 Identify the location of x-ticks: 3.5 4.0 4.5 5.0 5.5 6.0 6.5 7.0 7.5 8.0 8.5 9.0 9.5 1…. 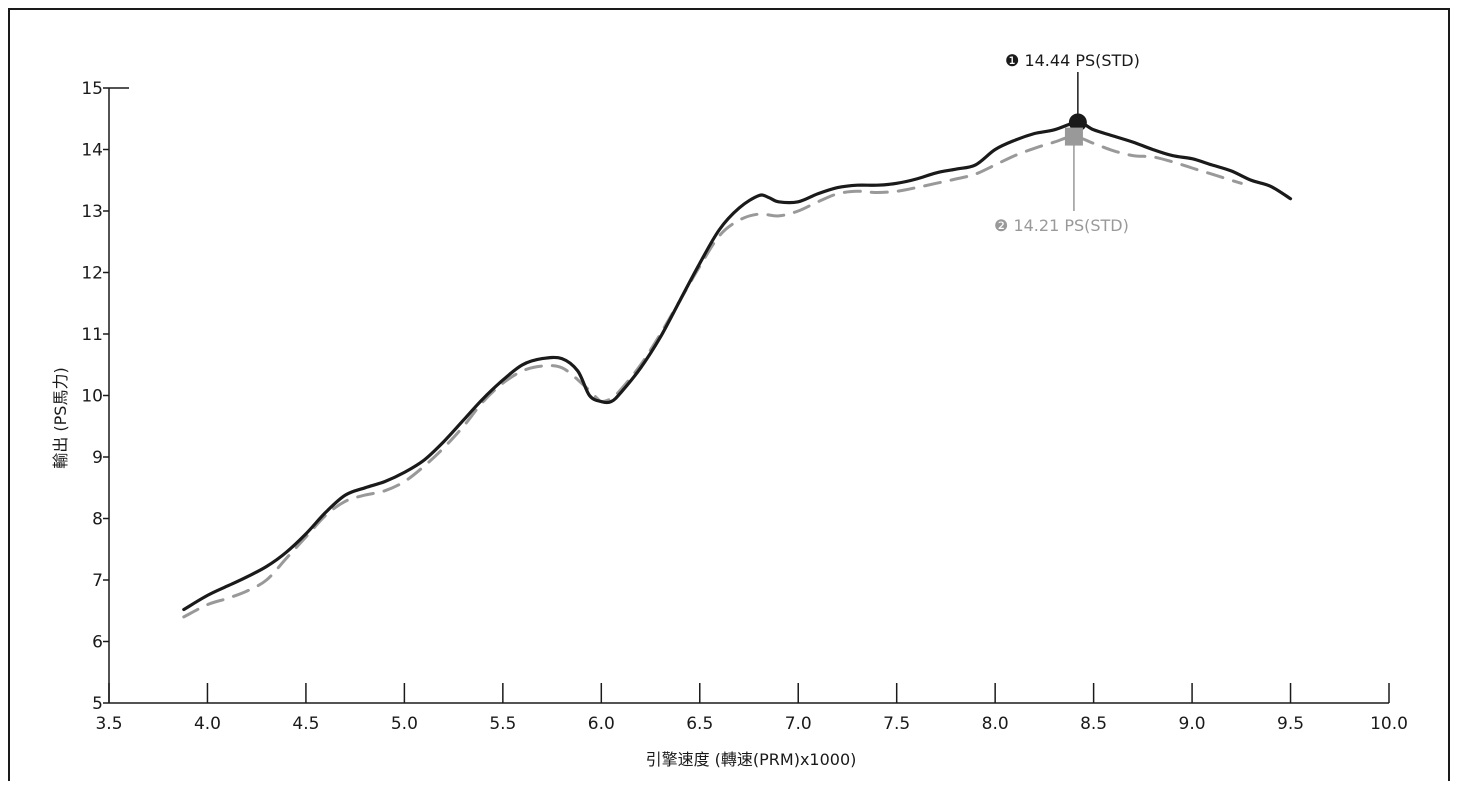
(751, 708).